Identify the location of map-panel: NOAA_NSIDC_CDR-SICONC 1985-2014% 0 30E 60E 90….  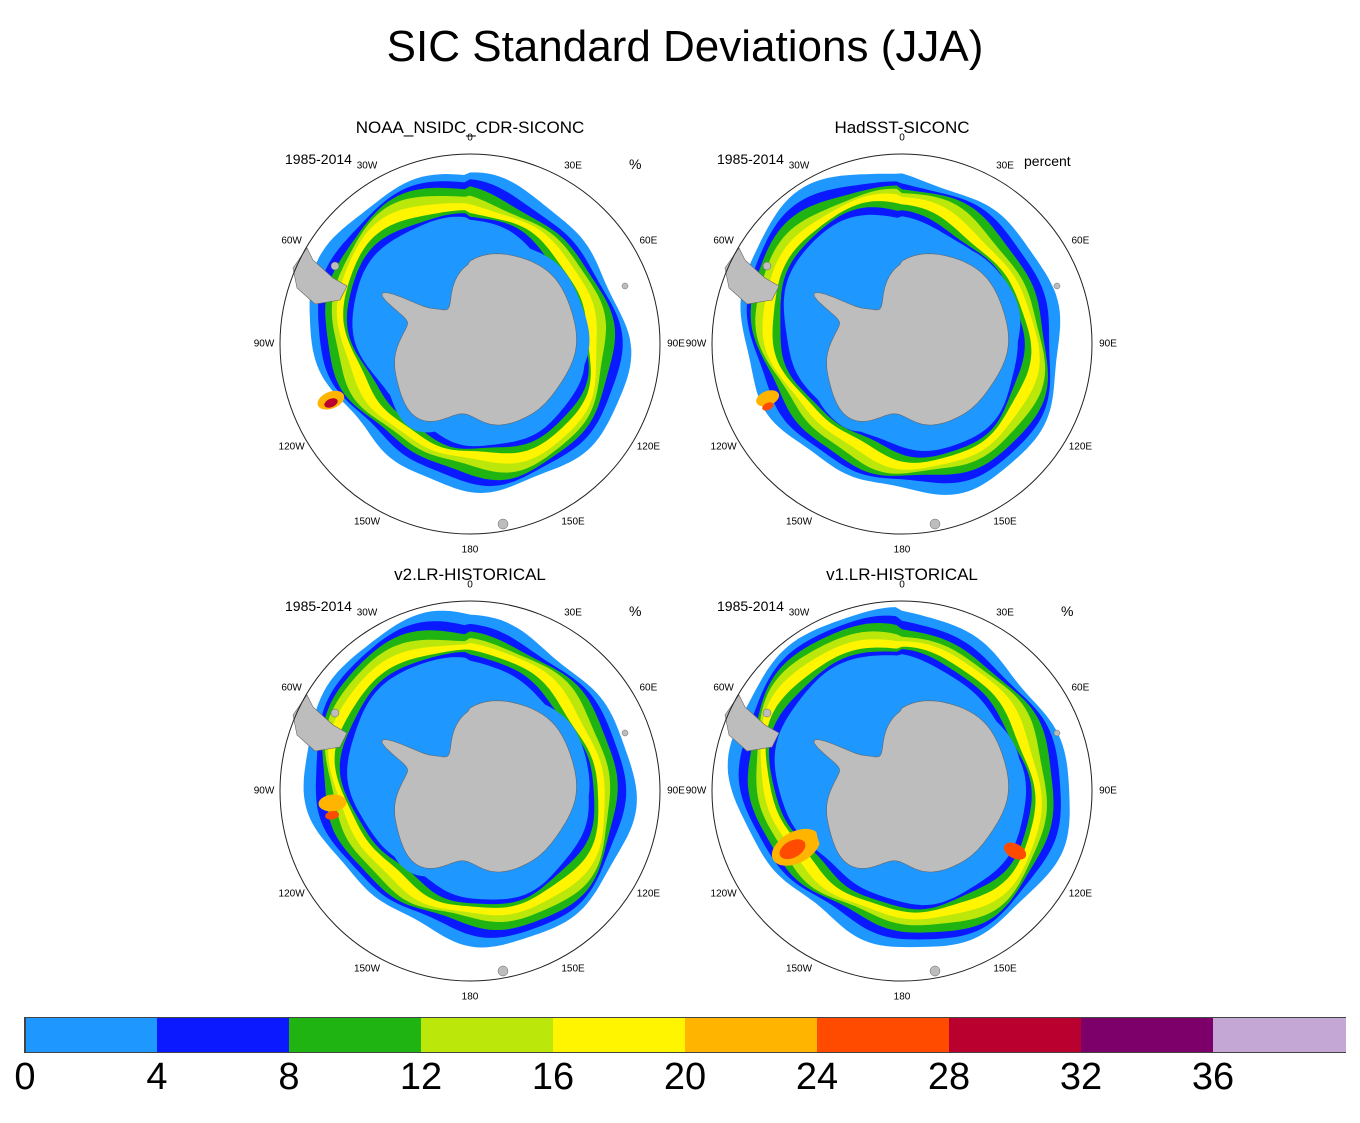
(469, 338).